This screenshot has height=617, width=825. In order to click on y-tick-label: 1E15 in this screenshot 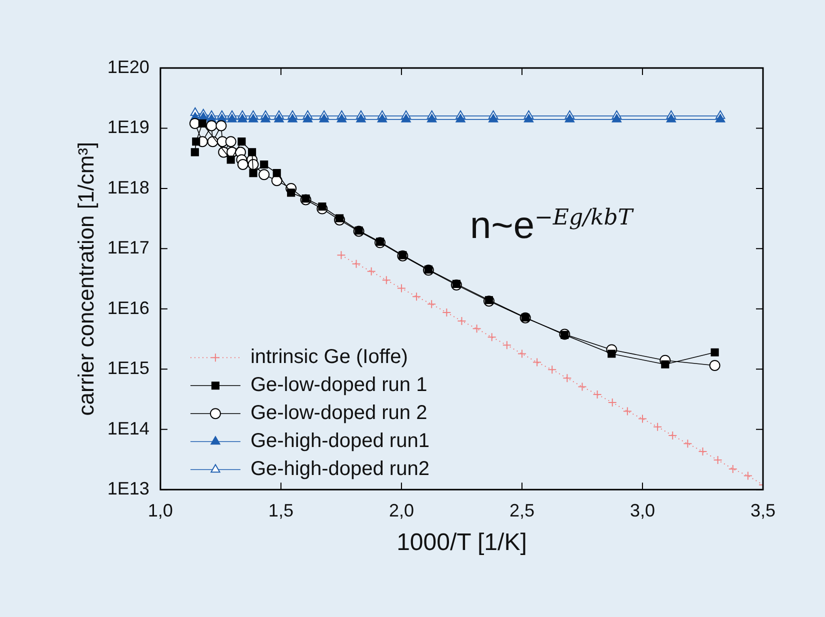, I will do `click(128, 368)`.